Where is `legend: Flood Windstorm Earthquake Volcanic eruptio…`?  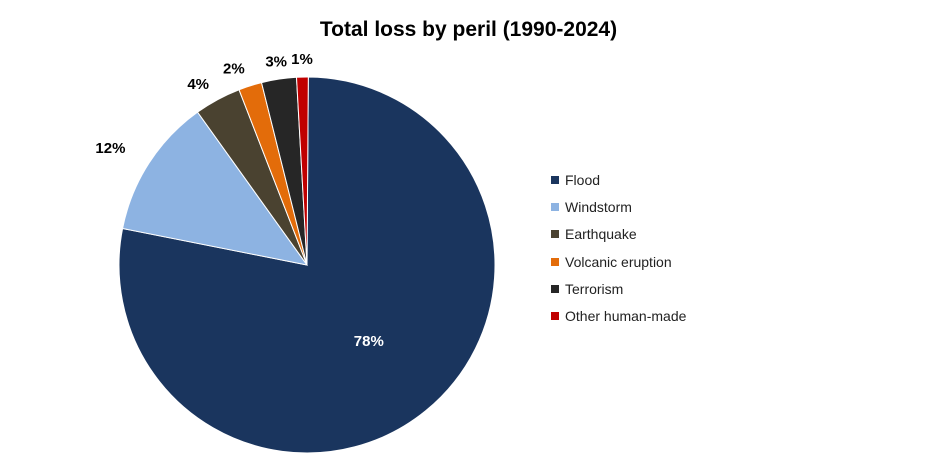 legend: Flood Windstorm Earthquake Volcanic eruptio… is located at coordinates (618, 248).